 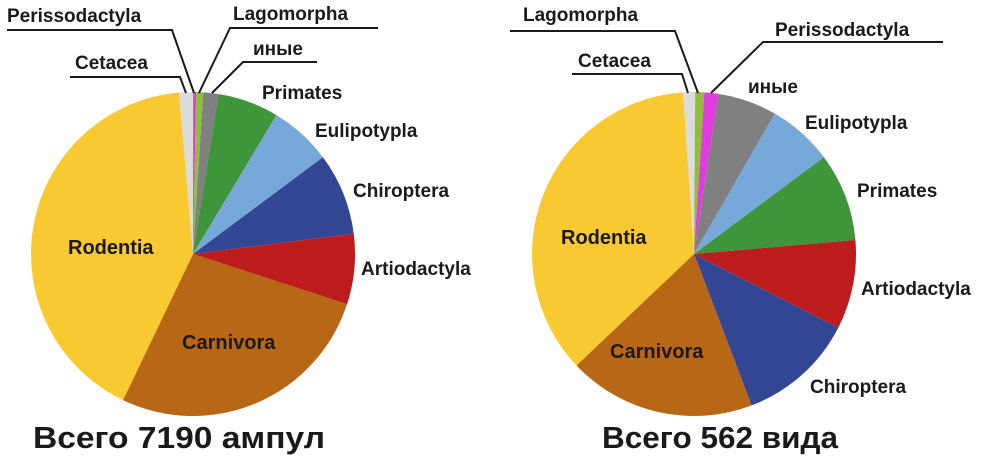 I want to click on caption-total-ampoules: Всего 7190 ампул, so click(x=179, y=437).